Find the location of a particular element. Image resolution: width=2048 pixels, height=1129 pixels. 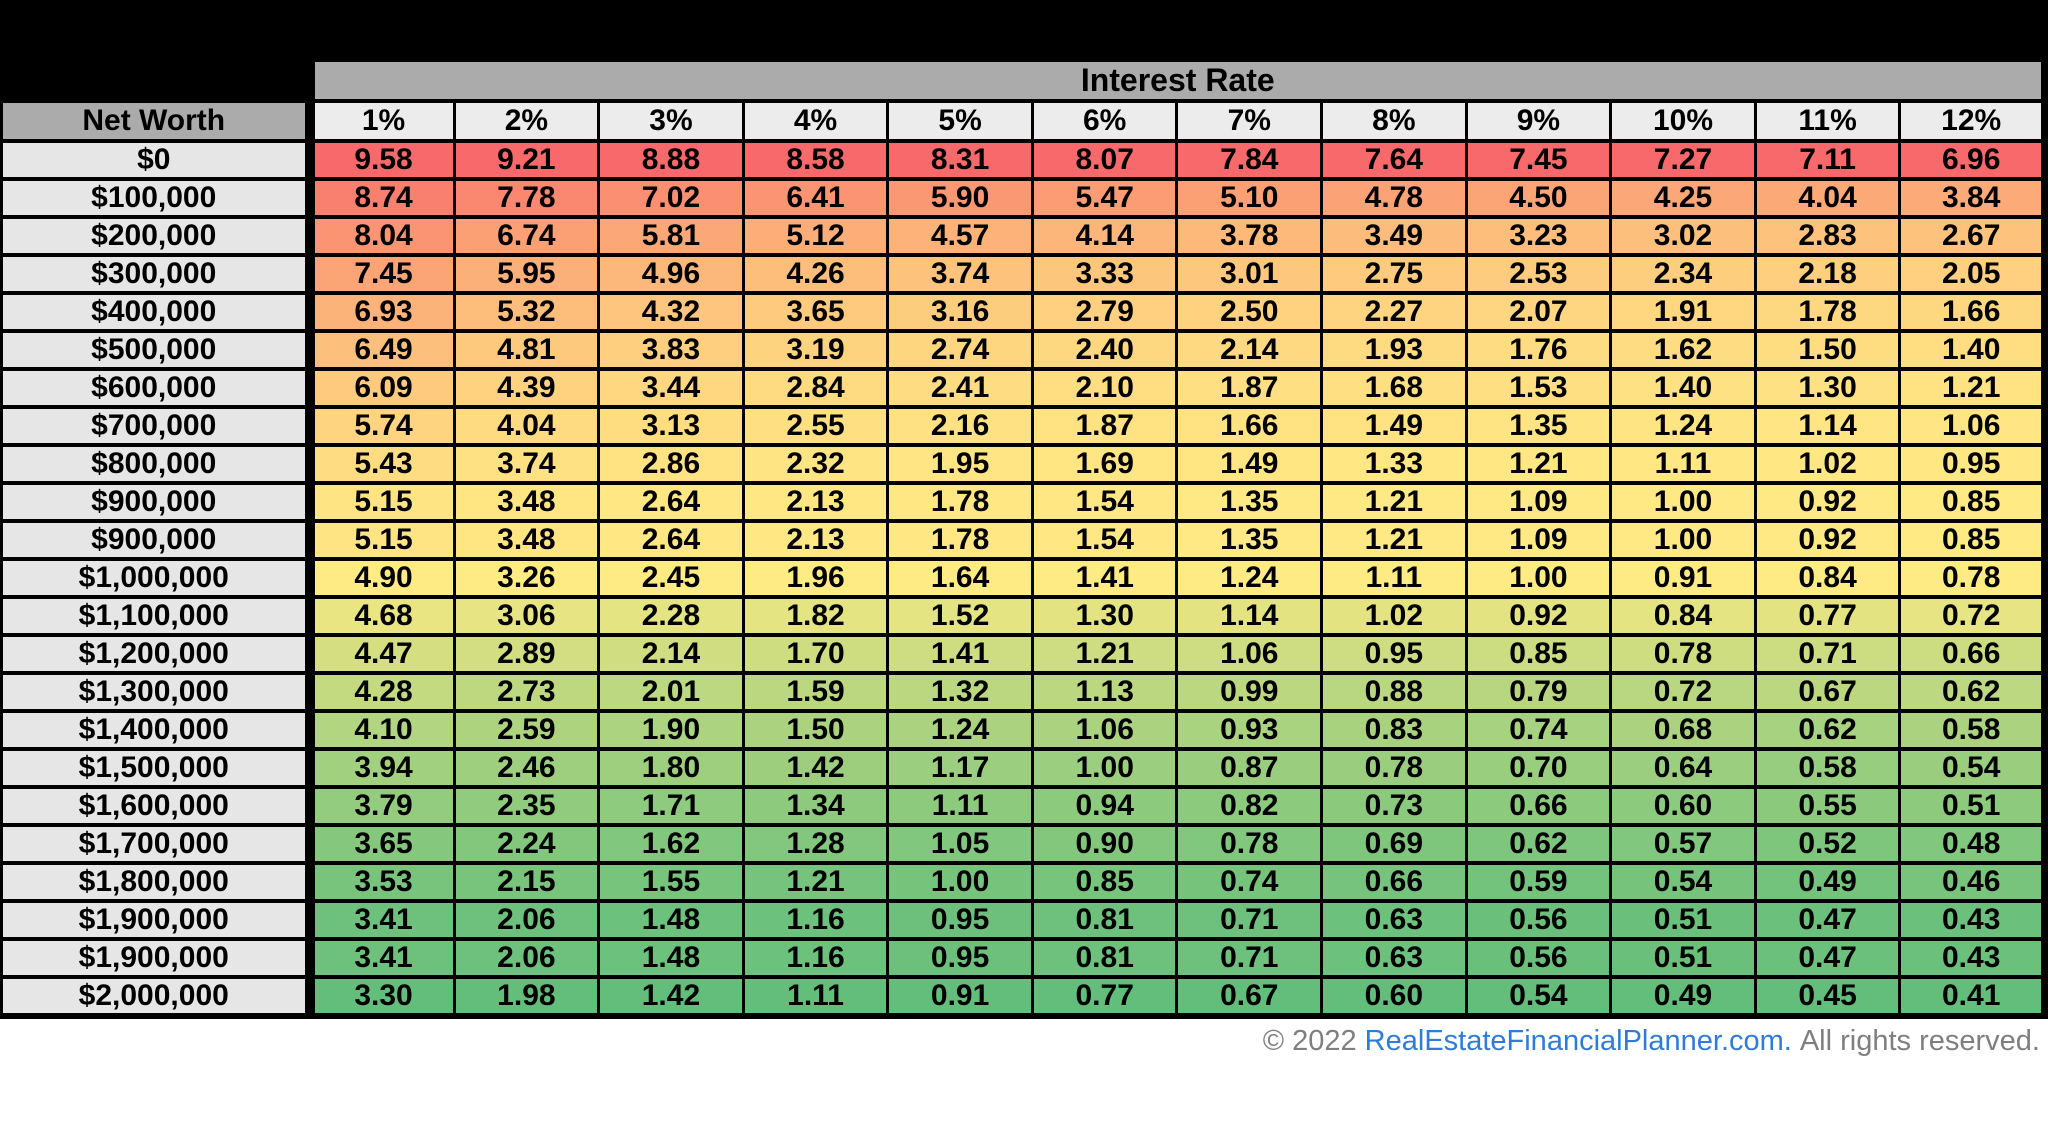

value-cell: 7.27 is located at coordinates (1683, 160).